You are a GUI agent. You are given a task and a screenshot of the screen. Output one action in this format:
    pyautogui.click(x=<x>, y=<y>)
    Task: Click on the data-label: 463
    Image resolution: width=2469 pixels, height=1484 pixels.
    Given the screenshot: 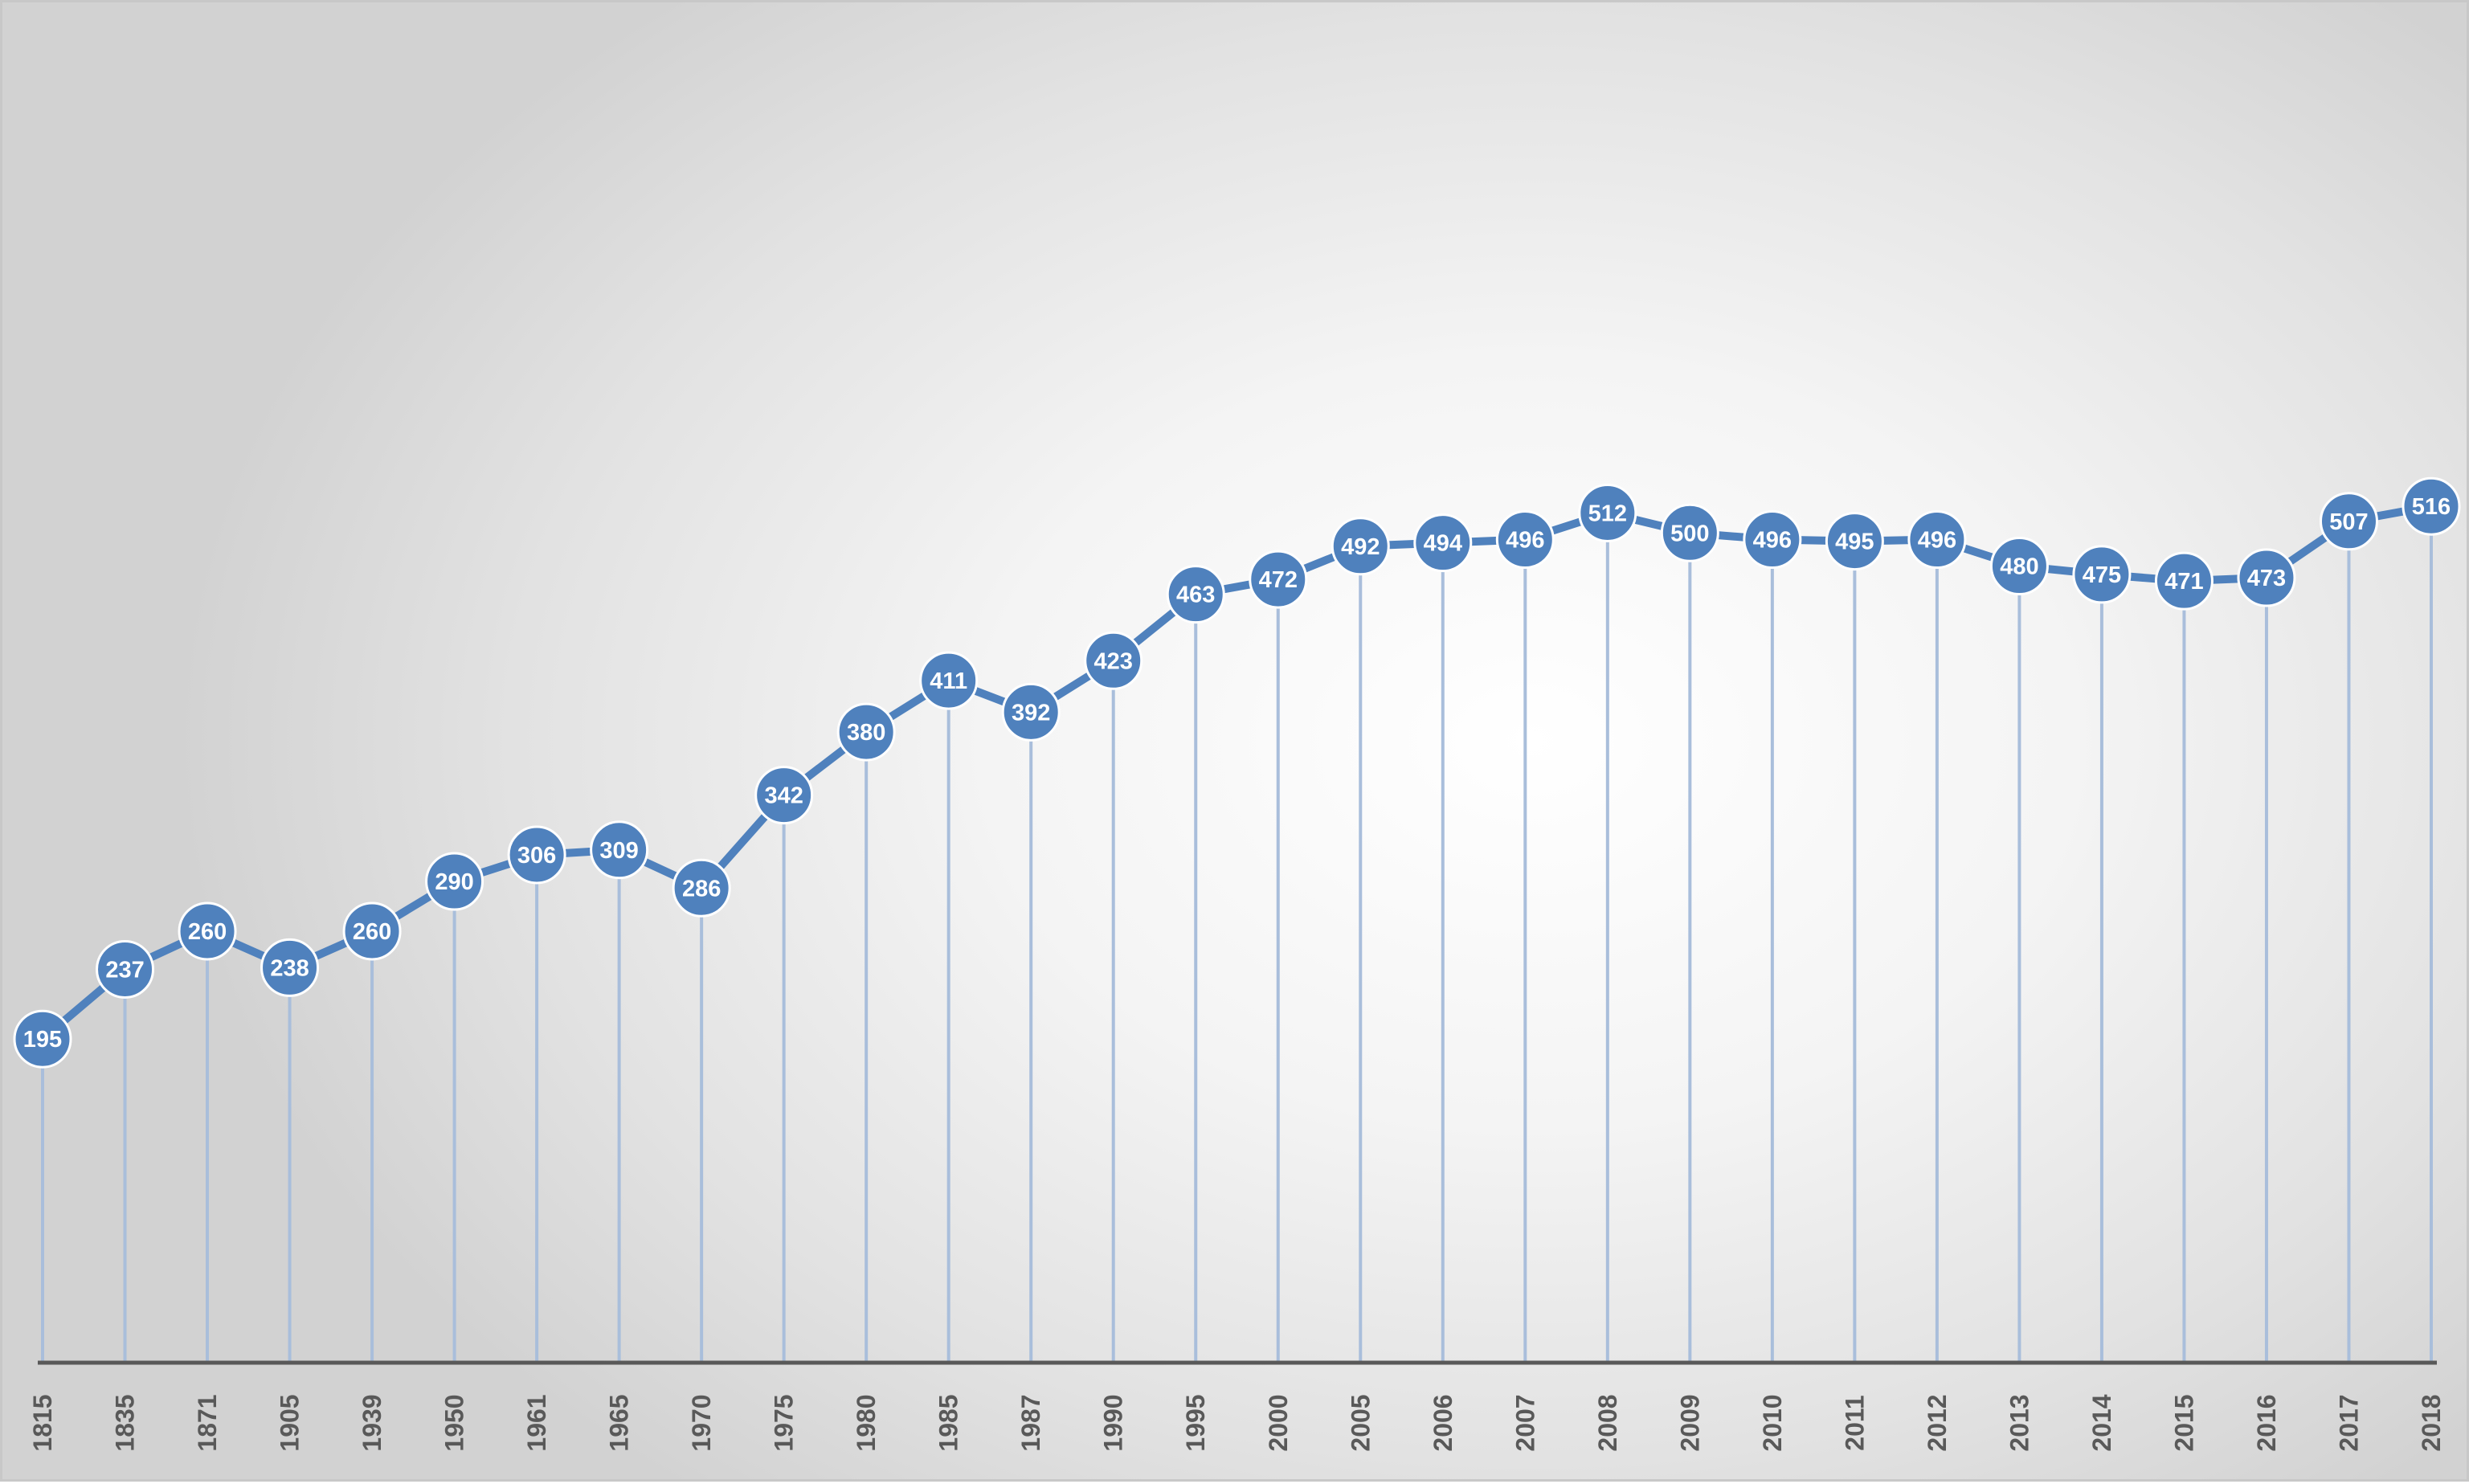 What is the action you would take?
    pyautogui.click(x=1195, y=595)
    